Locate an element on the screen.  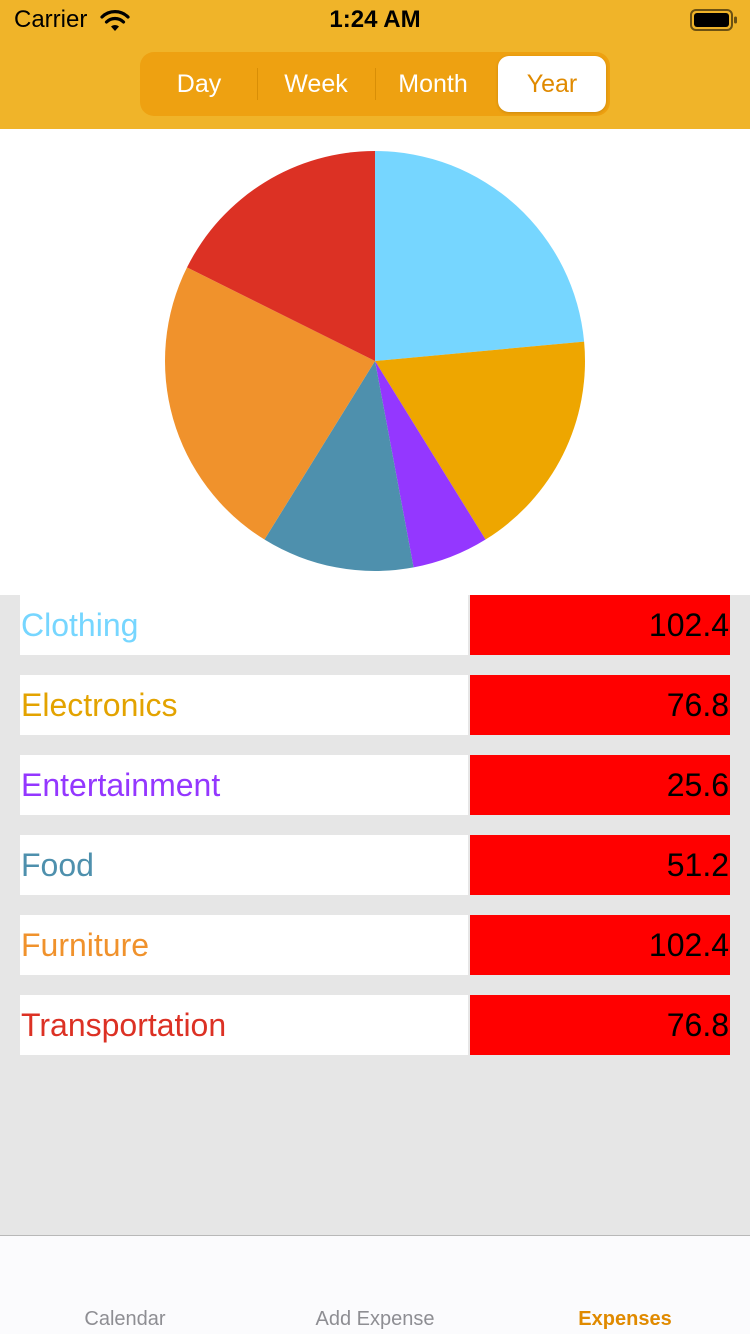
expense-row-clothing: Clothing 102.4 is located at coordinates (375, 625).